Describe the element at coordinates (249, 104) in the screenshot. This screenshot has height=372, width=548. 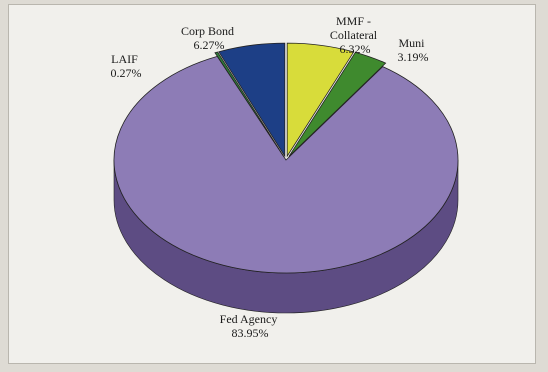
I see `slice-laif` at that location.